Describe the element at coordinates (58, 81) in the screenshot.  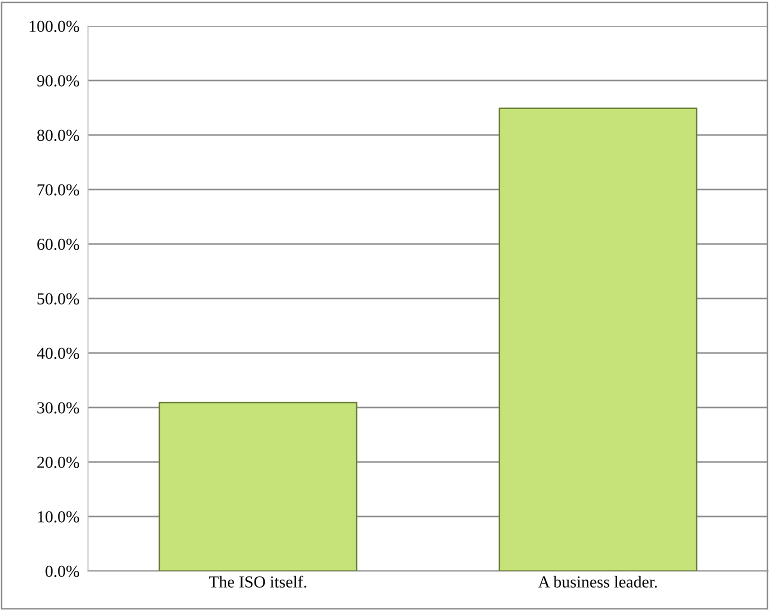
I see `y-tick-label: 90.0%` at that location.